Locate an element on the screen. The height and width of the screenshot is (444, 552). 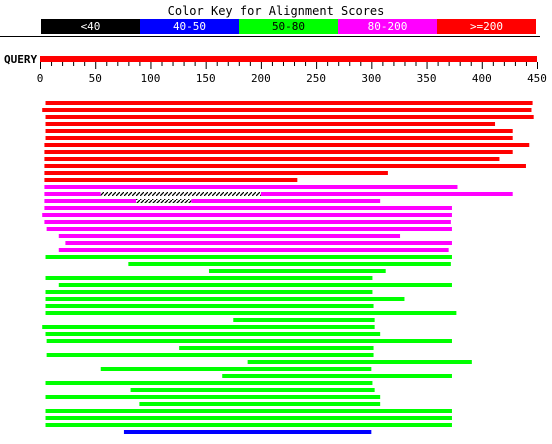
legend-50-80: 50-80 is located at coordinates (288, 26).